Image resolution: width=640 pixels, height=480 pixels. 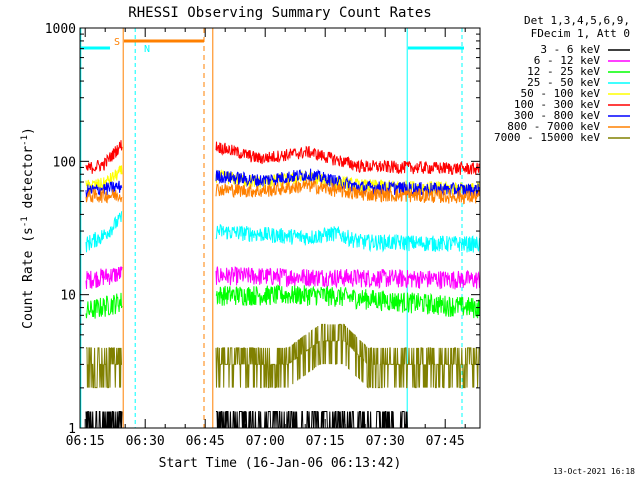 What do you see at coordinates (25, 221) in the screenshot?
I see `y-label-sup1: -1` at bounding box center [25, 221].